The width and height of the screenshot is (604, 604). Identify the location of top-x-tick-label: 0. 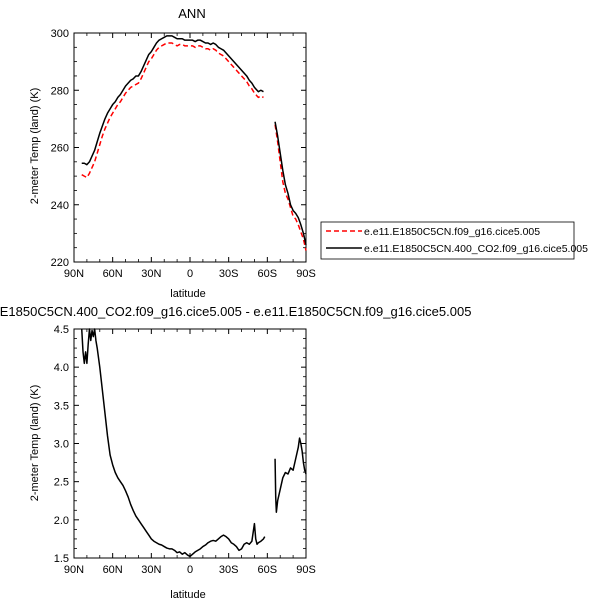
(190, 274).